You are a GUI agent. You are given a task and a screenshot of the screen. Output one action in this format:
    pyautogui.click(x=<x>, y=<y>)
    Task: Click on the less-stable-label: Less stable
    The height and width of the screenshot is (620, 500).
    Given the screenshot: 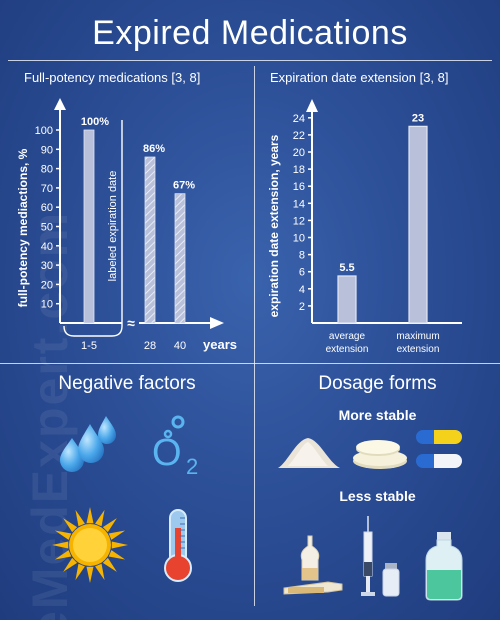 What is the action you would take?
    pyautogui.click(x=377, y=496)
    